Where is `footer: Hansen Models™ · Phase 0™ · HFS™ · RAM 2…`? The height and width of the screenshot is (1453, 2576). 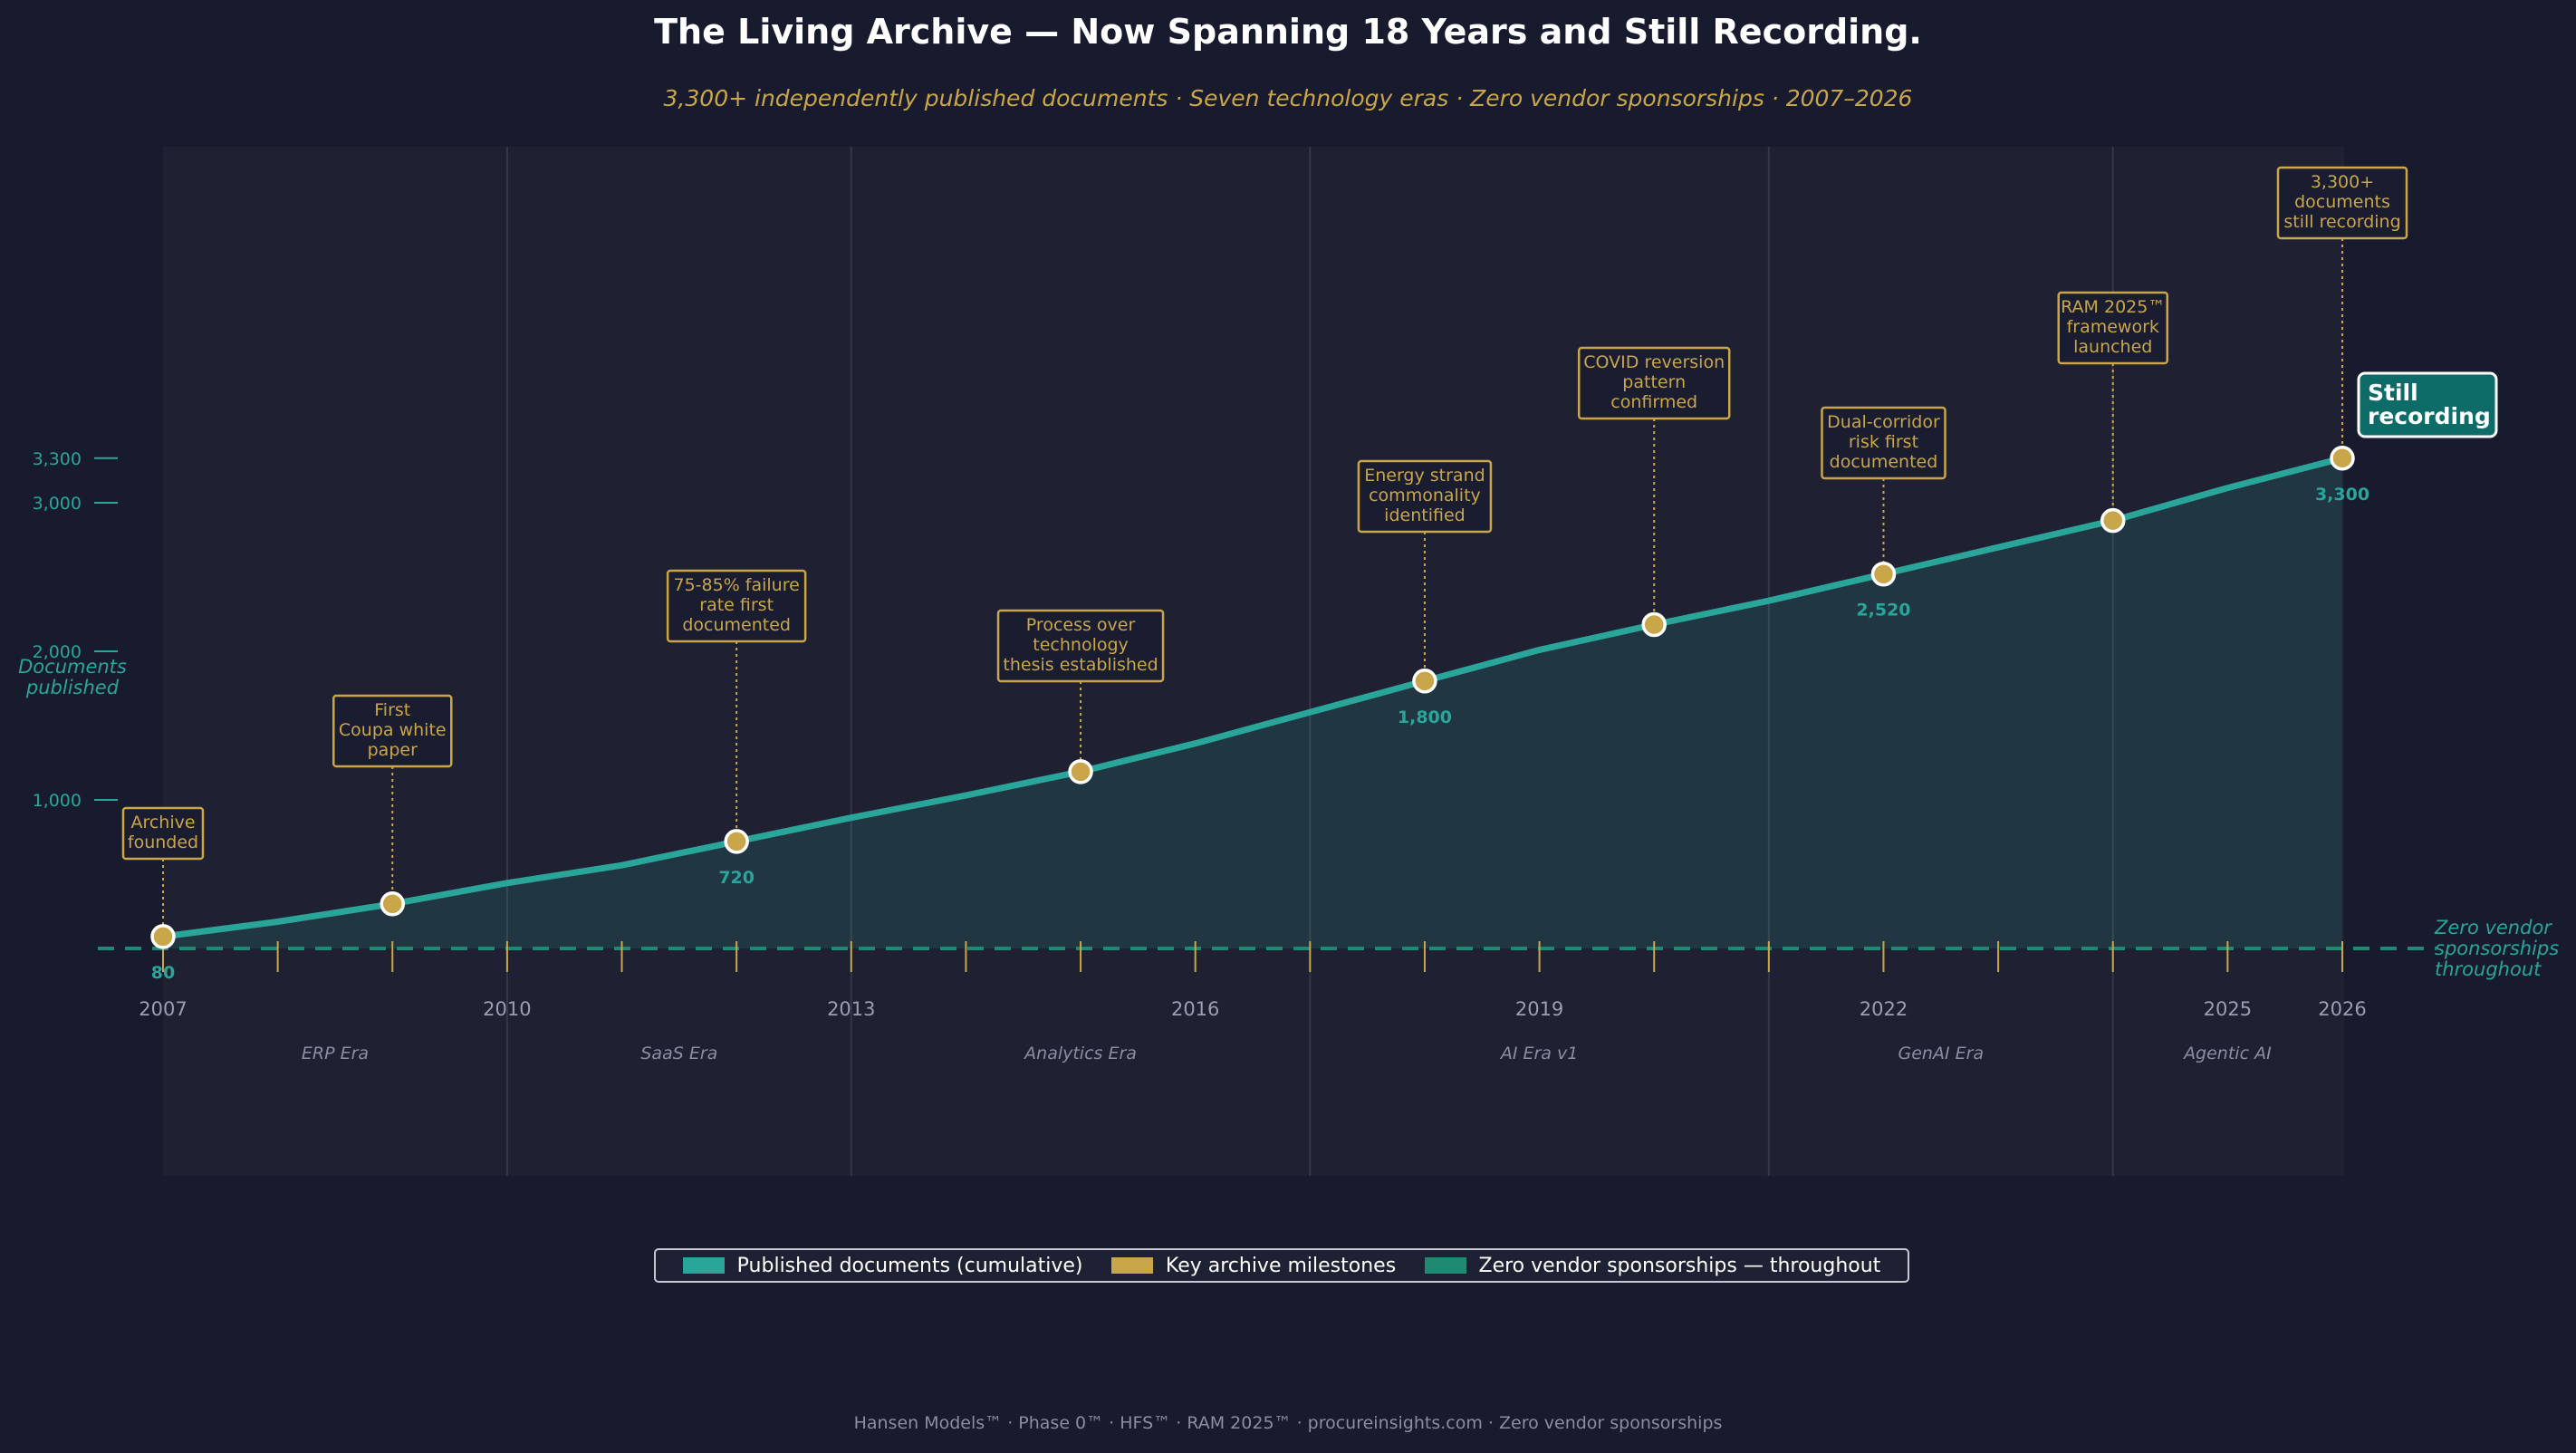 footer: Hansen Models™ · Phase 0™ · HFS™ · RAM 2… is located at coordinates (1288, 1423).